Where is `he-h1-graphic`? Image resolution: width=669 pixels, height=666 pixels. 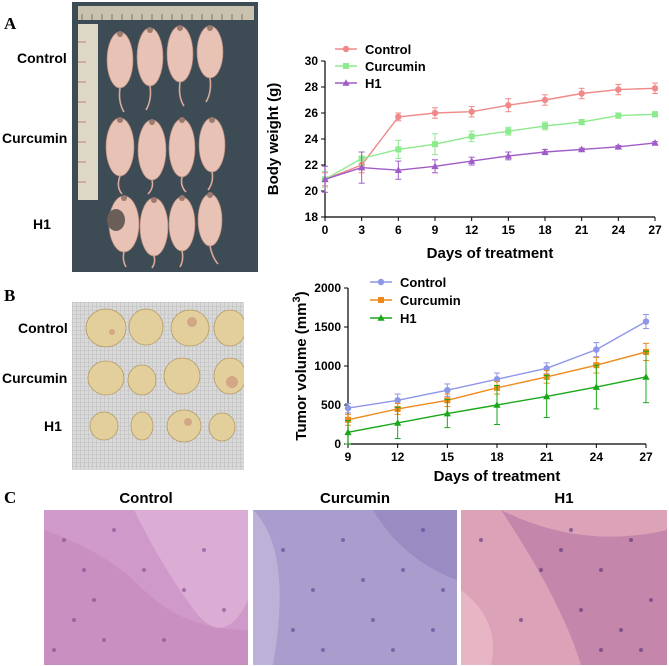 he-h1-graphic is located at coordinates (564, 587).